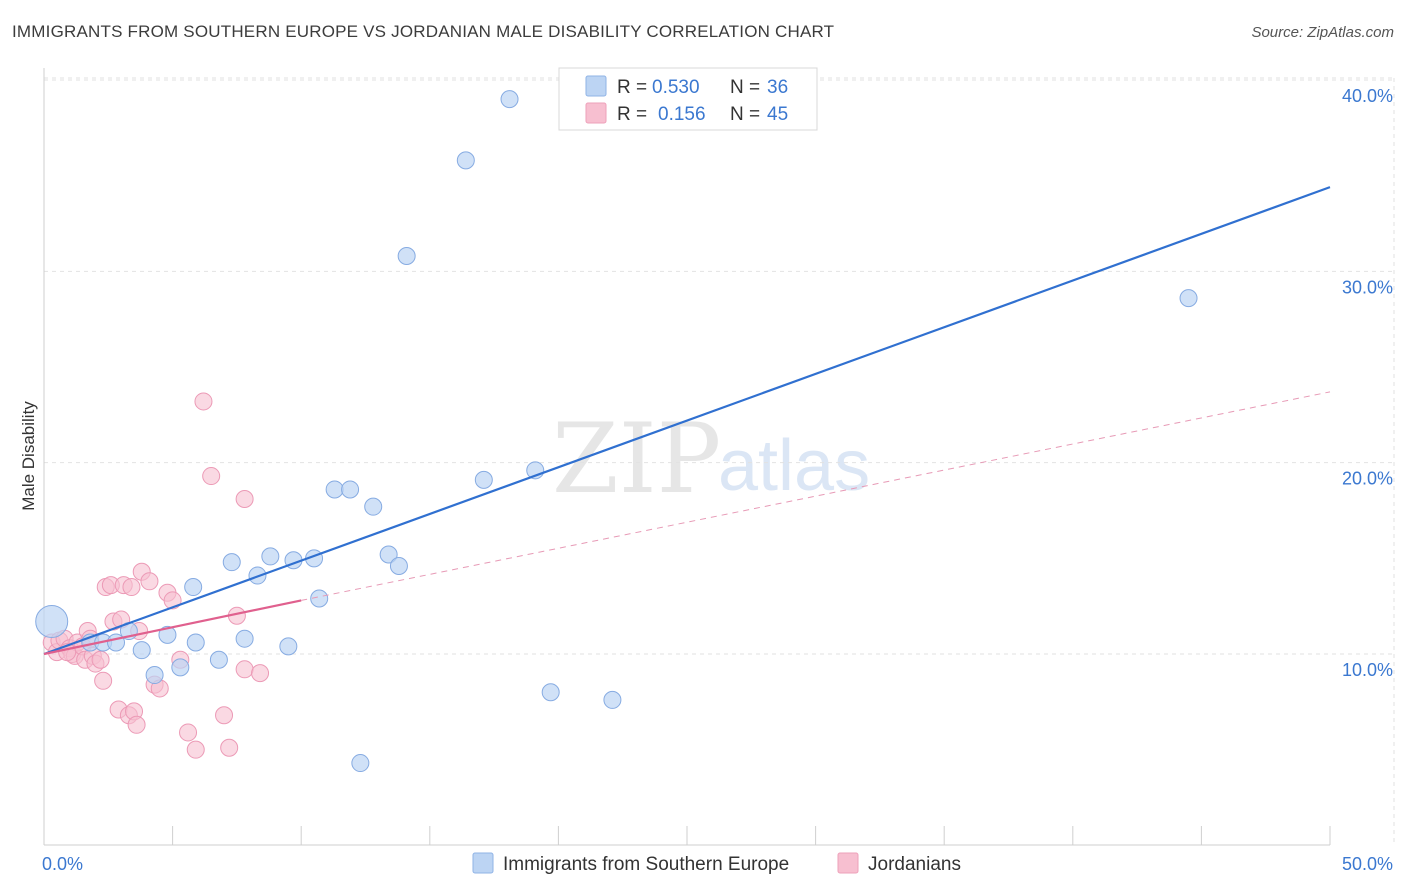 This screenshot has height=892, width=1406. What do you see at coordinates (777, 114) in the screenshot?
I see `legend-n-value-pink: 45` at bounding box center [777, 114].